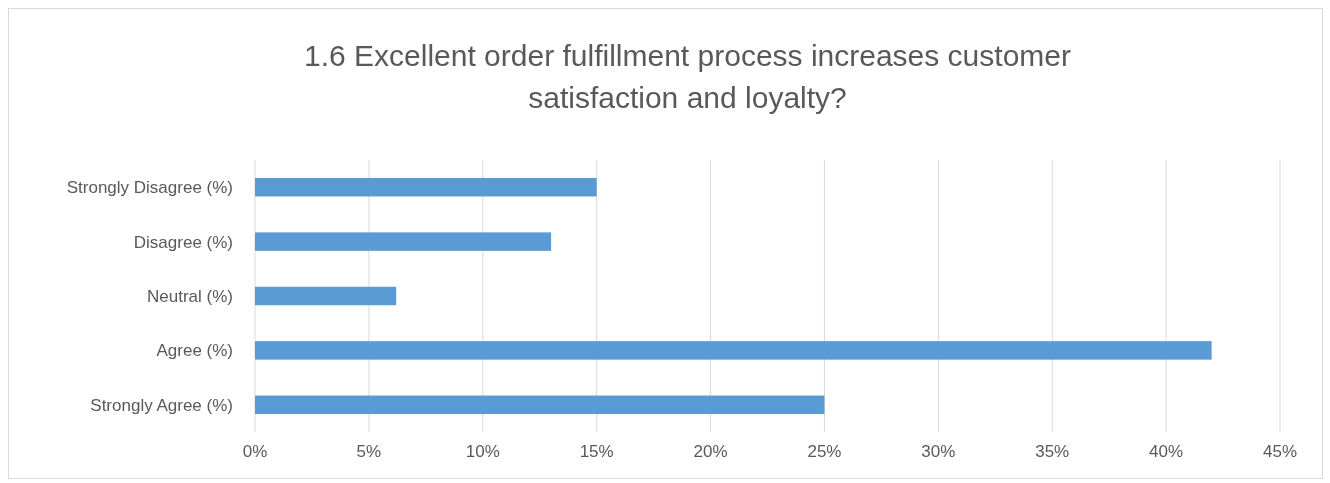 This screenshot has height=483, width=1330. Describe the element at coordinates (183, 242) in the screenshot. I see `y-tick-label: Disagree (%)` at that location.